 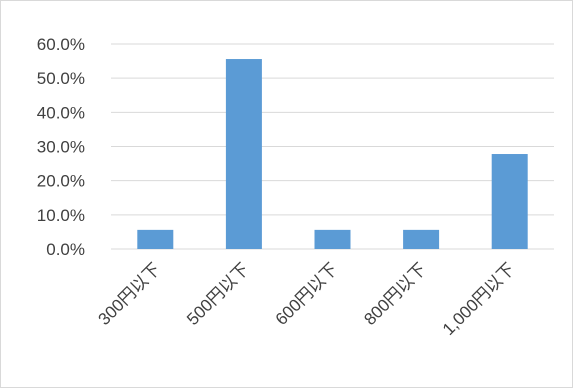 I want to click on x-category-label: 800円以下, so click(x=395, y=294).